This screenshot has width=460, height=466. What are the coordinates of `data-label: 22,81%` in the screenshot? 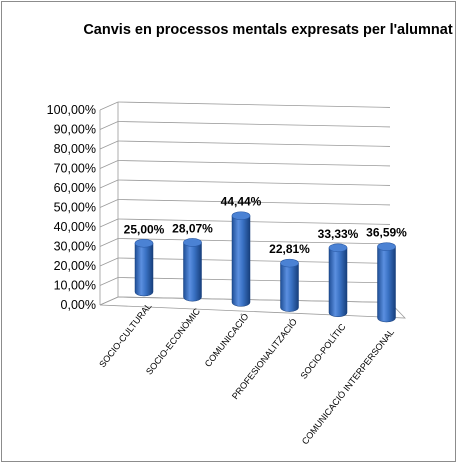 It's located at (289, 249).